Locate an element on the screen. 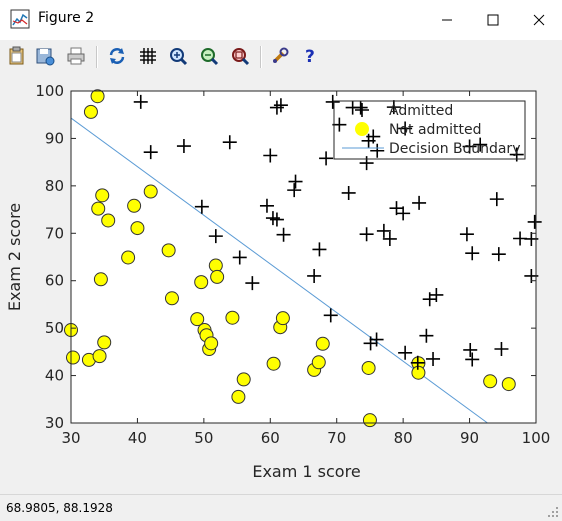 This screenshot has height=521, width=562. minimize-button is located at coordinates (447, 20).